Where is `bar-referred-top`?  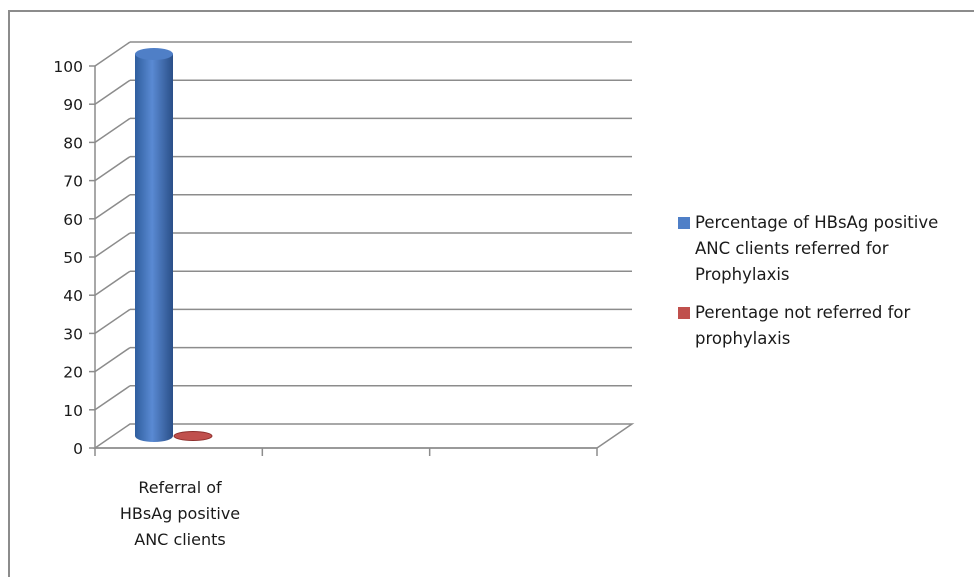 bar-referred-top is located at coordinates (154, 54).